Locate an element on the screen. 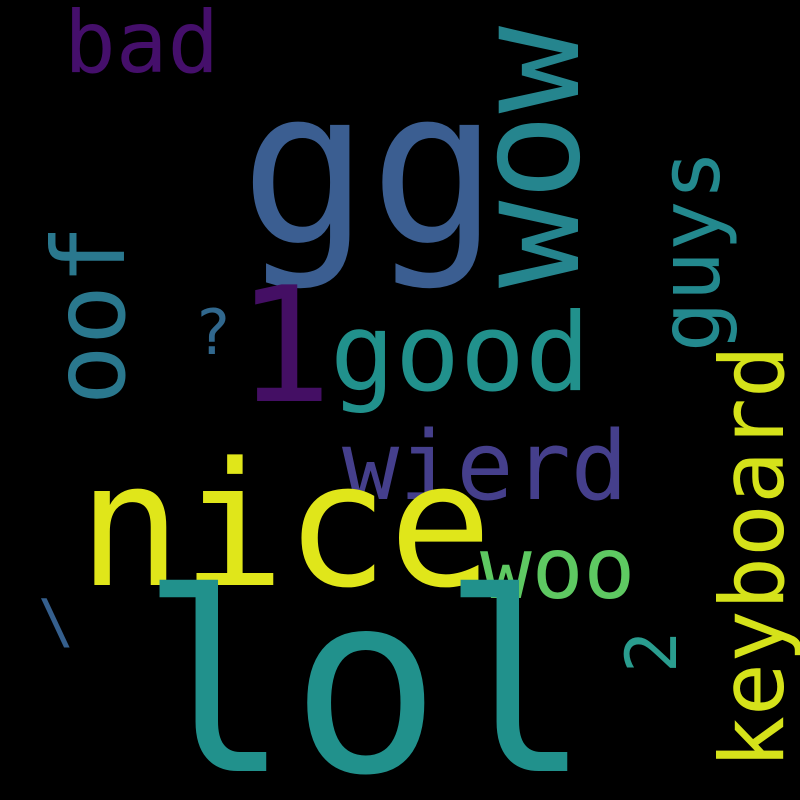 The image size is (800, 800). word-1: 1 is located at coordinates (284, 345).